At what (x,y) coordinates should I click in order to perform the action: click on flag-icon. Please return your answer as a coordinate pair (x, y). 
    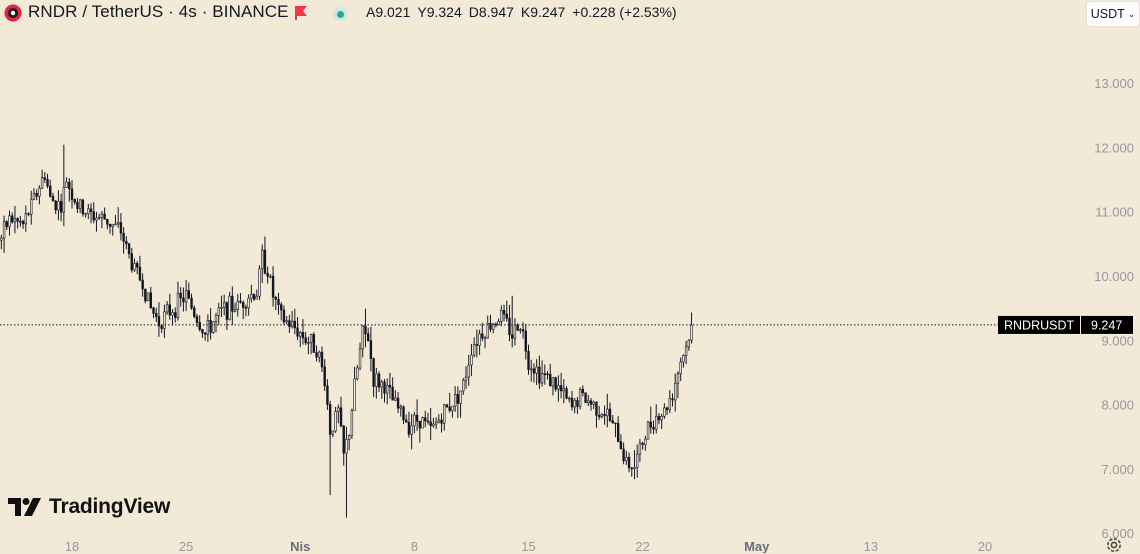
    Looking at the image, I should click on (301, 13).